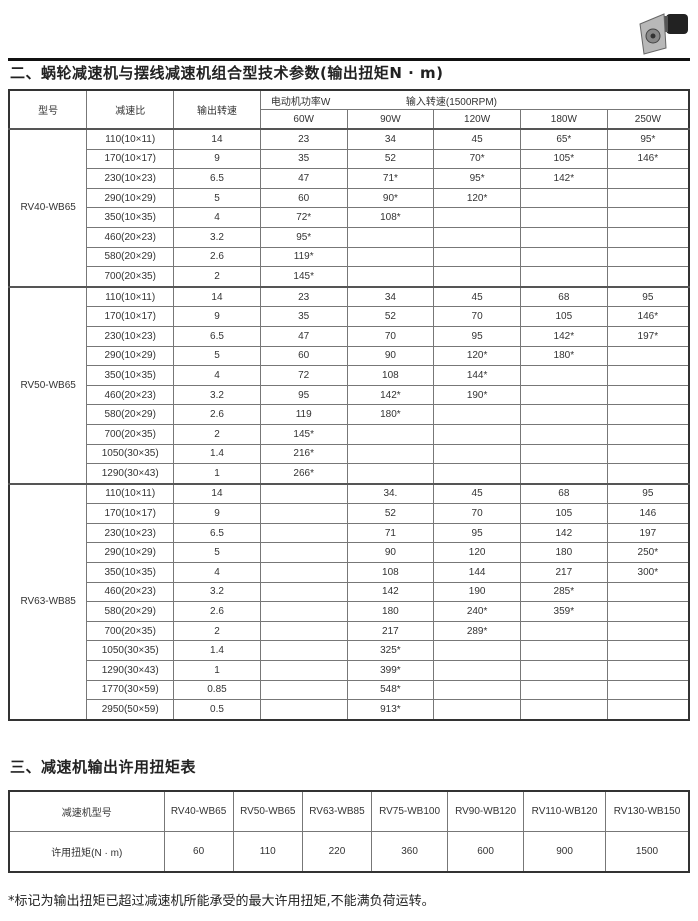 Image resolution: width=698 pixels, height=921 pixels. I want to click on torque-cell: 60, so click(303, 356).